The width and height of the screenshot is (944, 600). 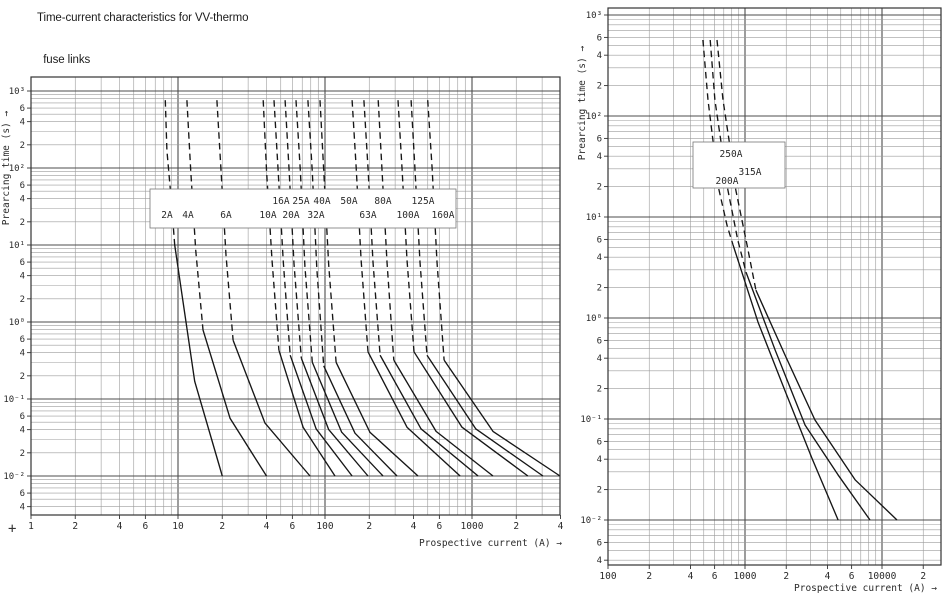 I want to click on curve-10A-solid, so click(x=307, y=413).